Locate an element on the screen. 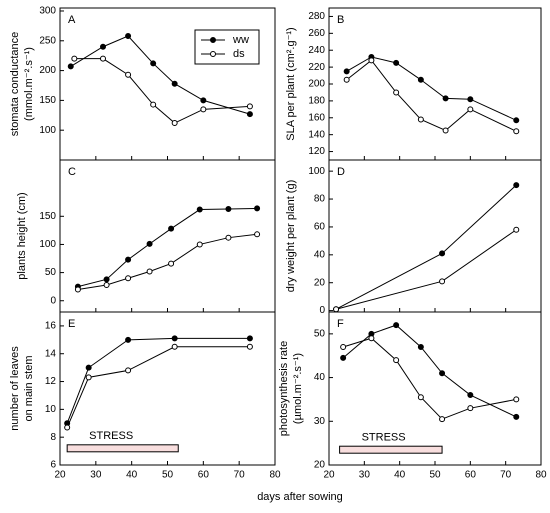 The height and width of the screenshot is (513, 550). plot-frame is located at coordinates (435, 84).